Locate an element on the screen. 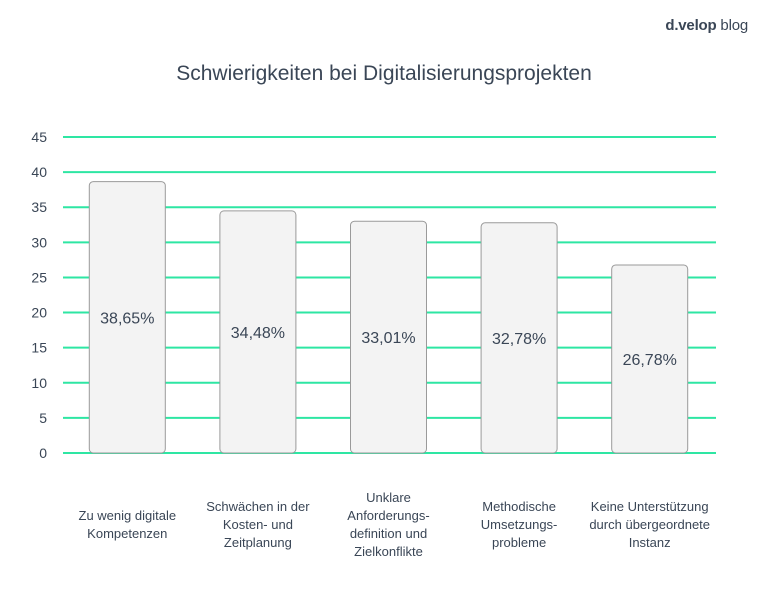 The image size is (768, 614). x-tick-label: Methodische Umsetzungs-probleme is located at coordinates (519, 525).